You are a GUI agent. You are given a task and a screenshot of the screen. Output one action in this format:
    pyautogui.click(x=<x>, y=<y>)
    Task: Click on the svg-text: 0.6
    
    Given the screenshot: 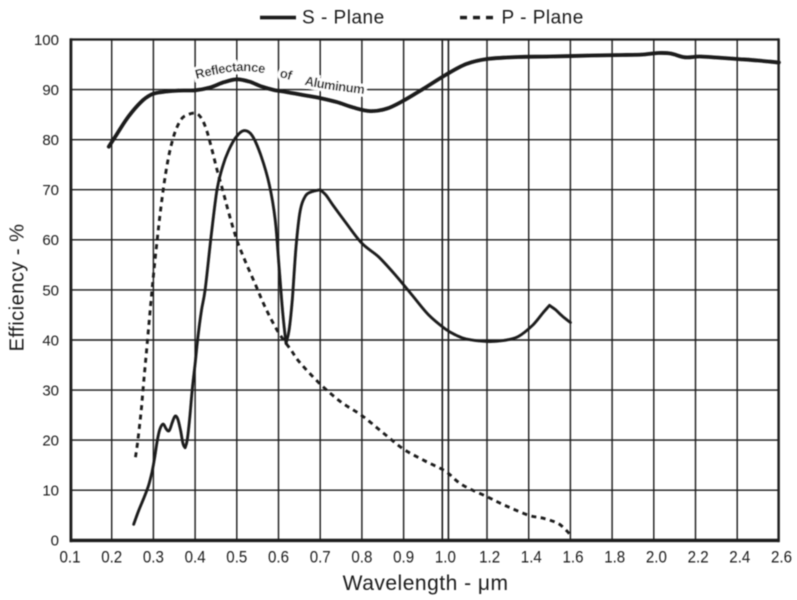 What is the action you would take?
    pyautogui.click(x=278, y=557)
    